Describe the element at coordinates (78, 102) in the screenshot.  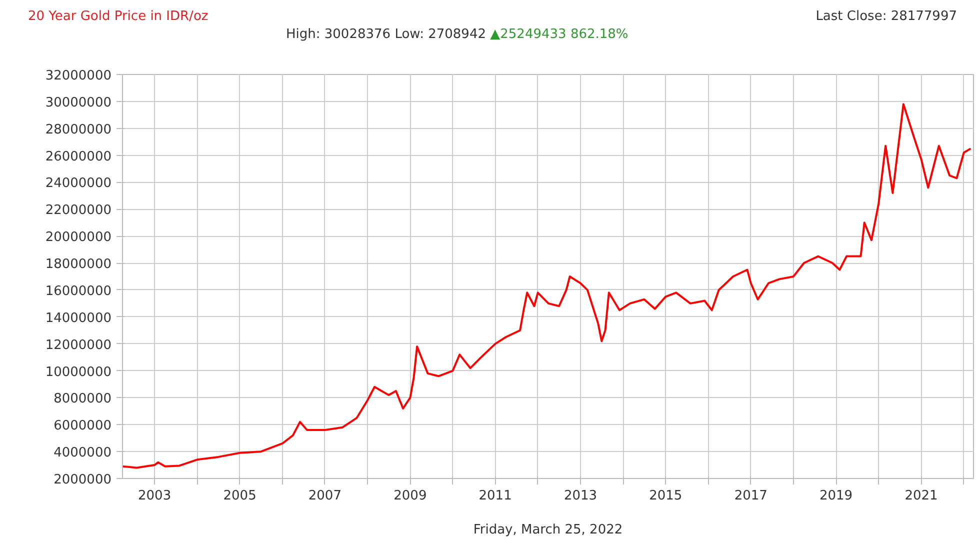
I see `y-tick-label: 30000000` at that location.